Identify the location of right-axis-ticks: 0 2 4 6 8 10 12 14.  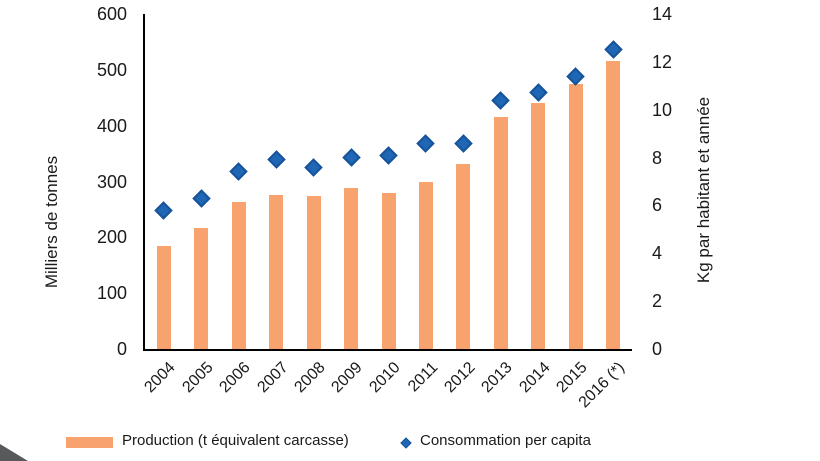
(682, 230).